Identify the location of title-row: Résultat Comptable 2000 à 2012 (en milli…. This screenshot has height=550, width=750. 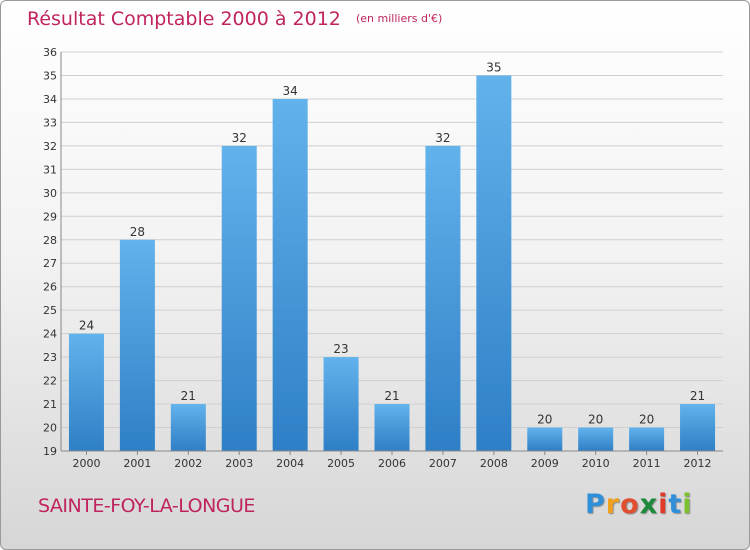
(234, 19).